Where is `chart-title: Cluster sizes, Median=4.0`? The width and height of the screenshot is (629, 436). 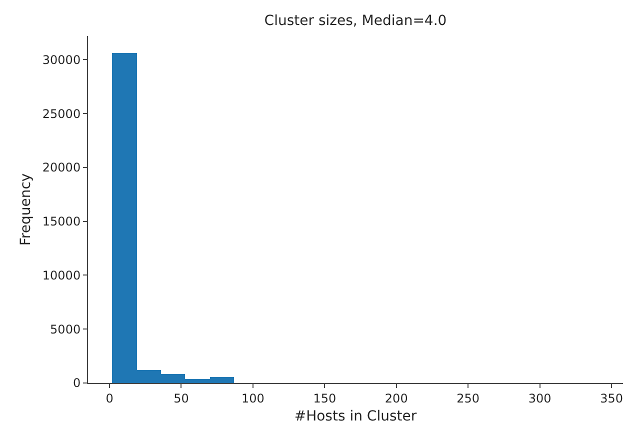 chart-title: Cluster sizes, Median=4.0 is located at coordinates (355, 21).